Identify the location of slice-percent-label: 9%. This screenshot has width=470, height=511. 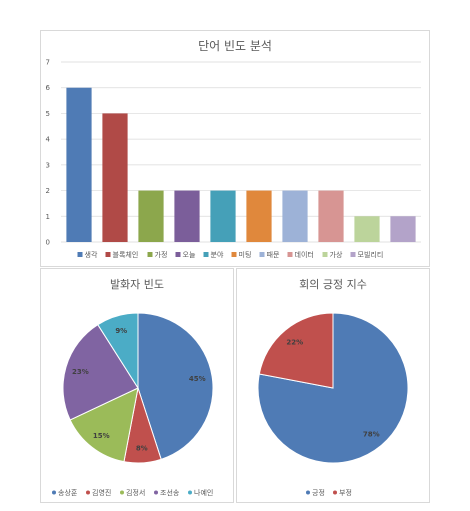
(121, 331).